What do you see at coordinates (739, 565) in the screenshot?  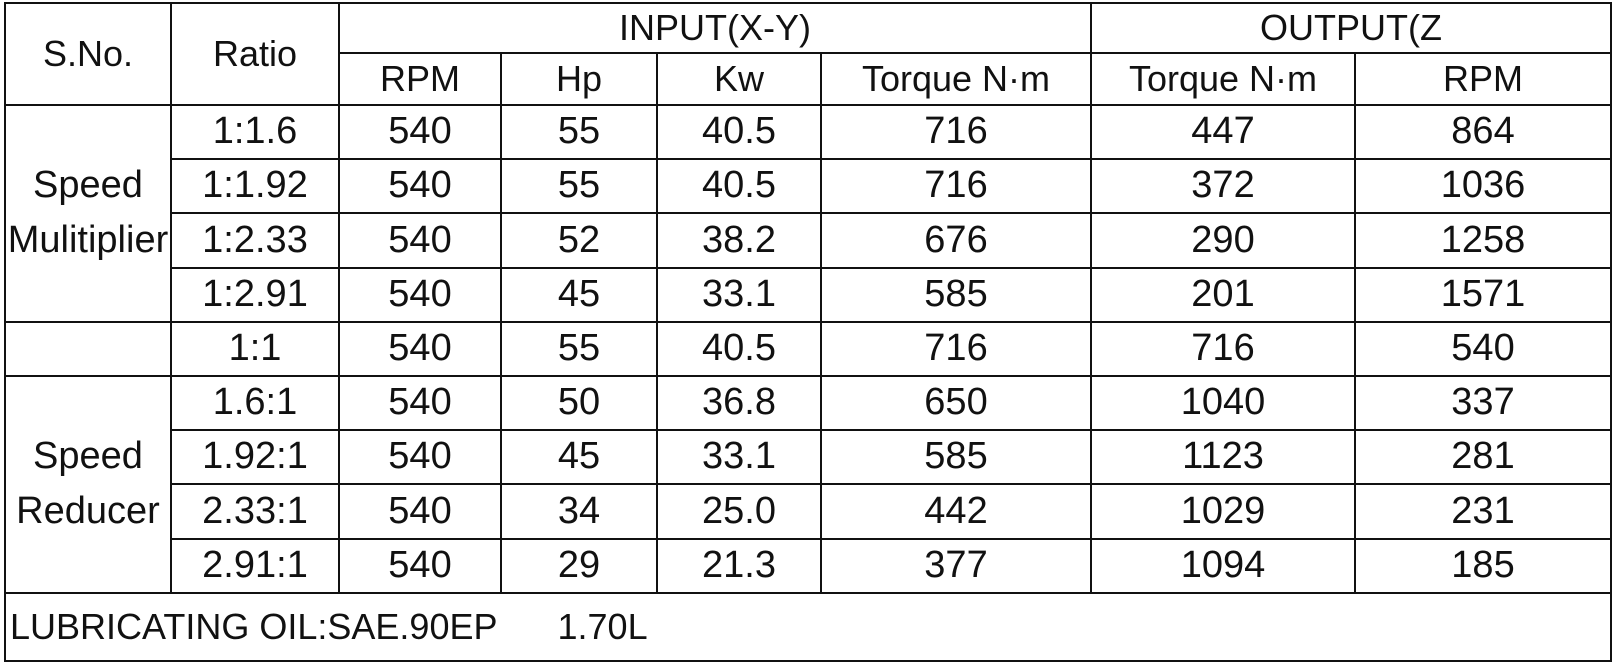 I see `cell-kw: 21.3` at bounding box center [739, 565].